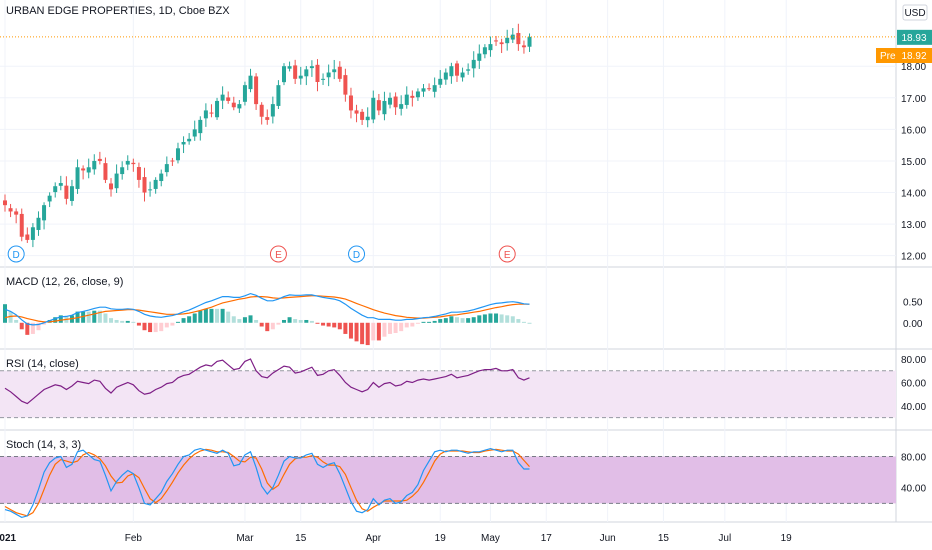  What do you see at coordinates (913, 67) in the screenshot?
I see `price-tick: 18.00` at bounding box center [913, 67].